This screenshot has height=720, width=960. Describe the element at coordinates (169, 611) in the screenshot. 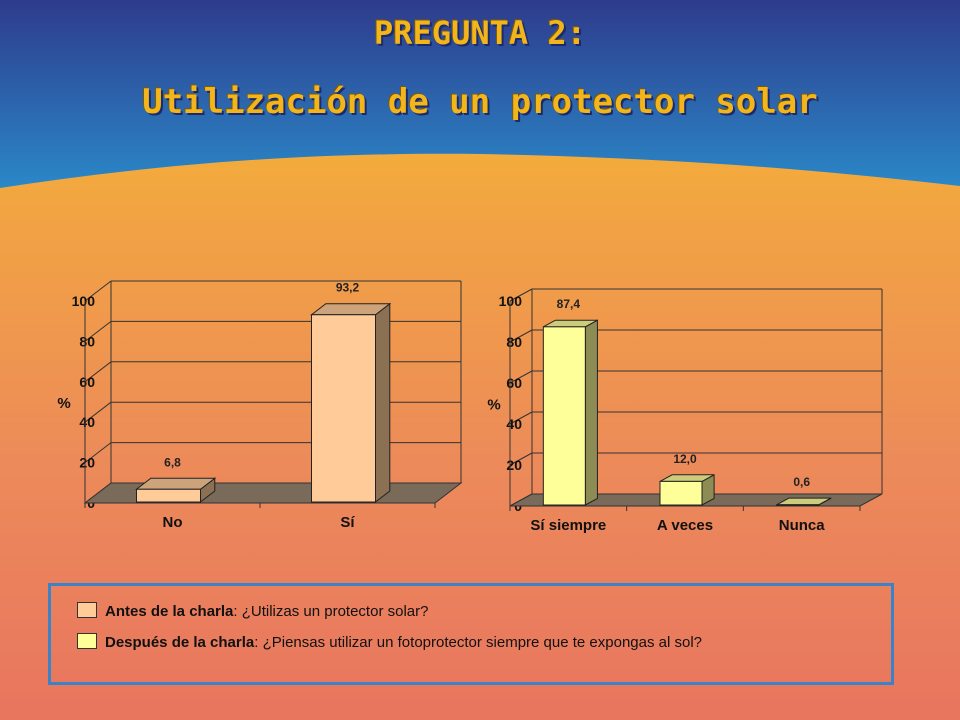

I see `legend-label-antes: Antes de la charla` at that location.